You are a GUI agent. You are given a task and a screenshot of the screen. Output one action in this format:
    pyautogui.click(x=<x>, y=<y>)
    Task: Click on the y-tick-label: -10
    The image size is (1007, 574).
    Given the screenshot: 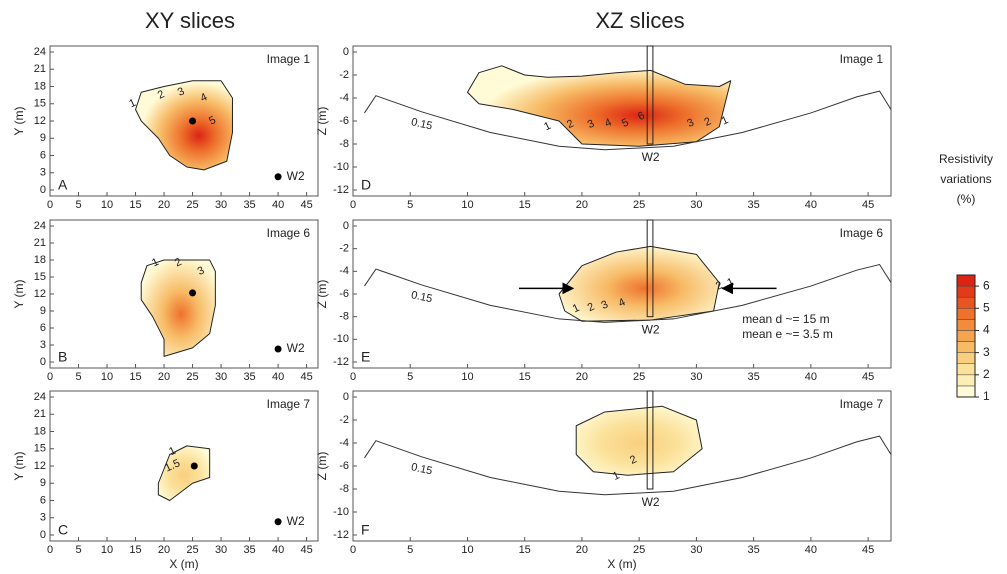 What is the action you would take?
    pyautogui.click(x=341, y=339)
    